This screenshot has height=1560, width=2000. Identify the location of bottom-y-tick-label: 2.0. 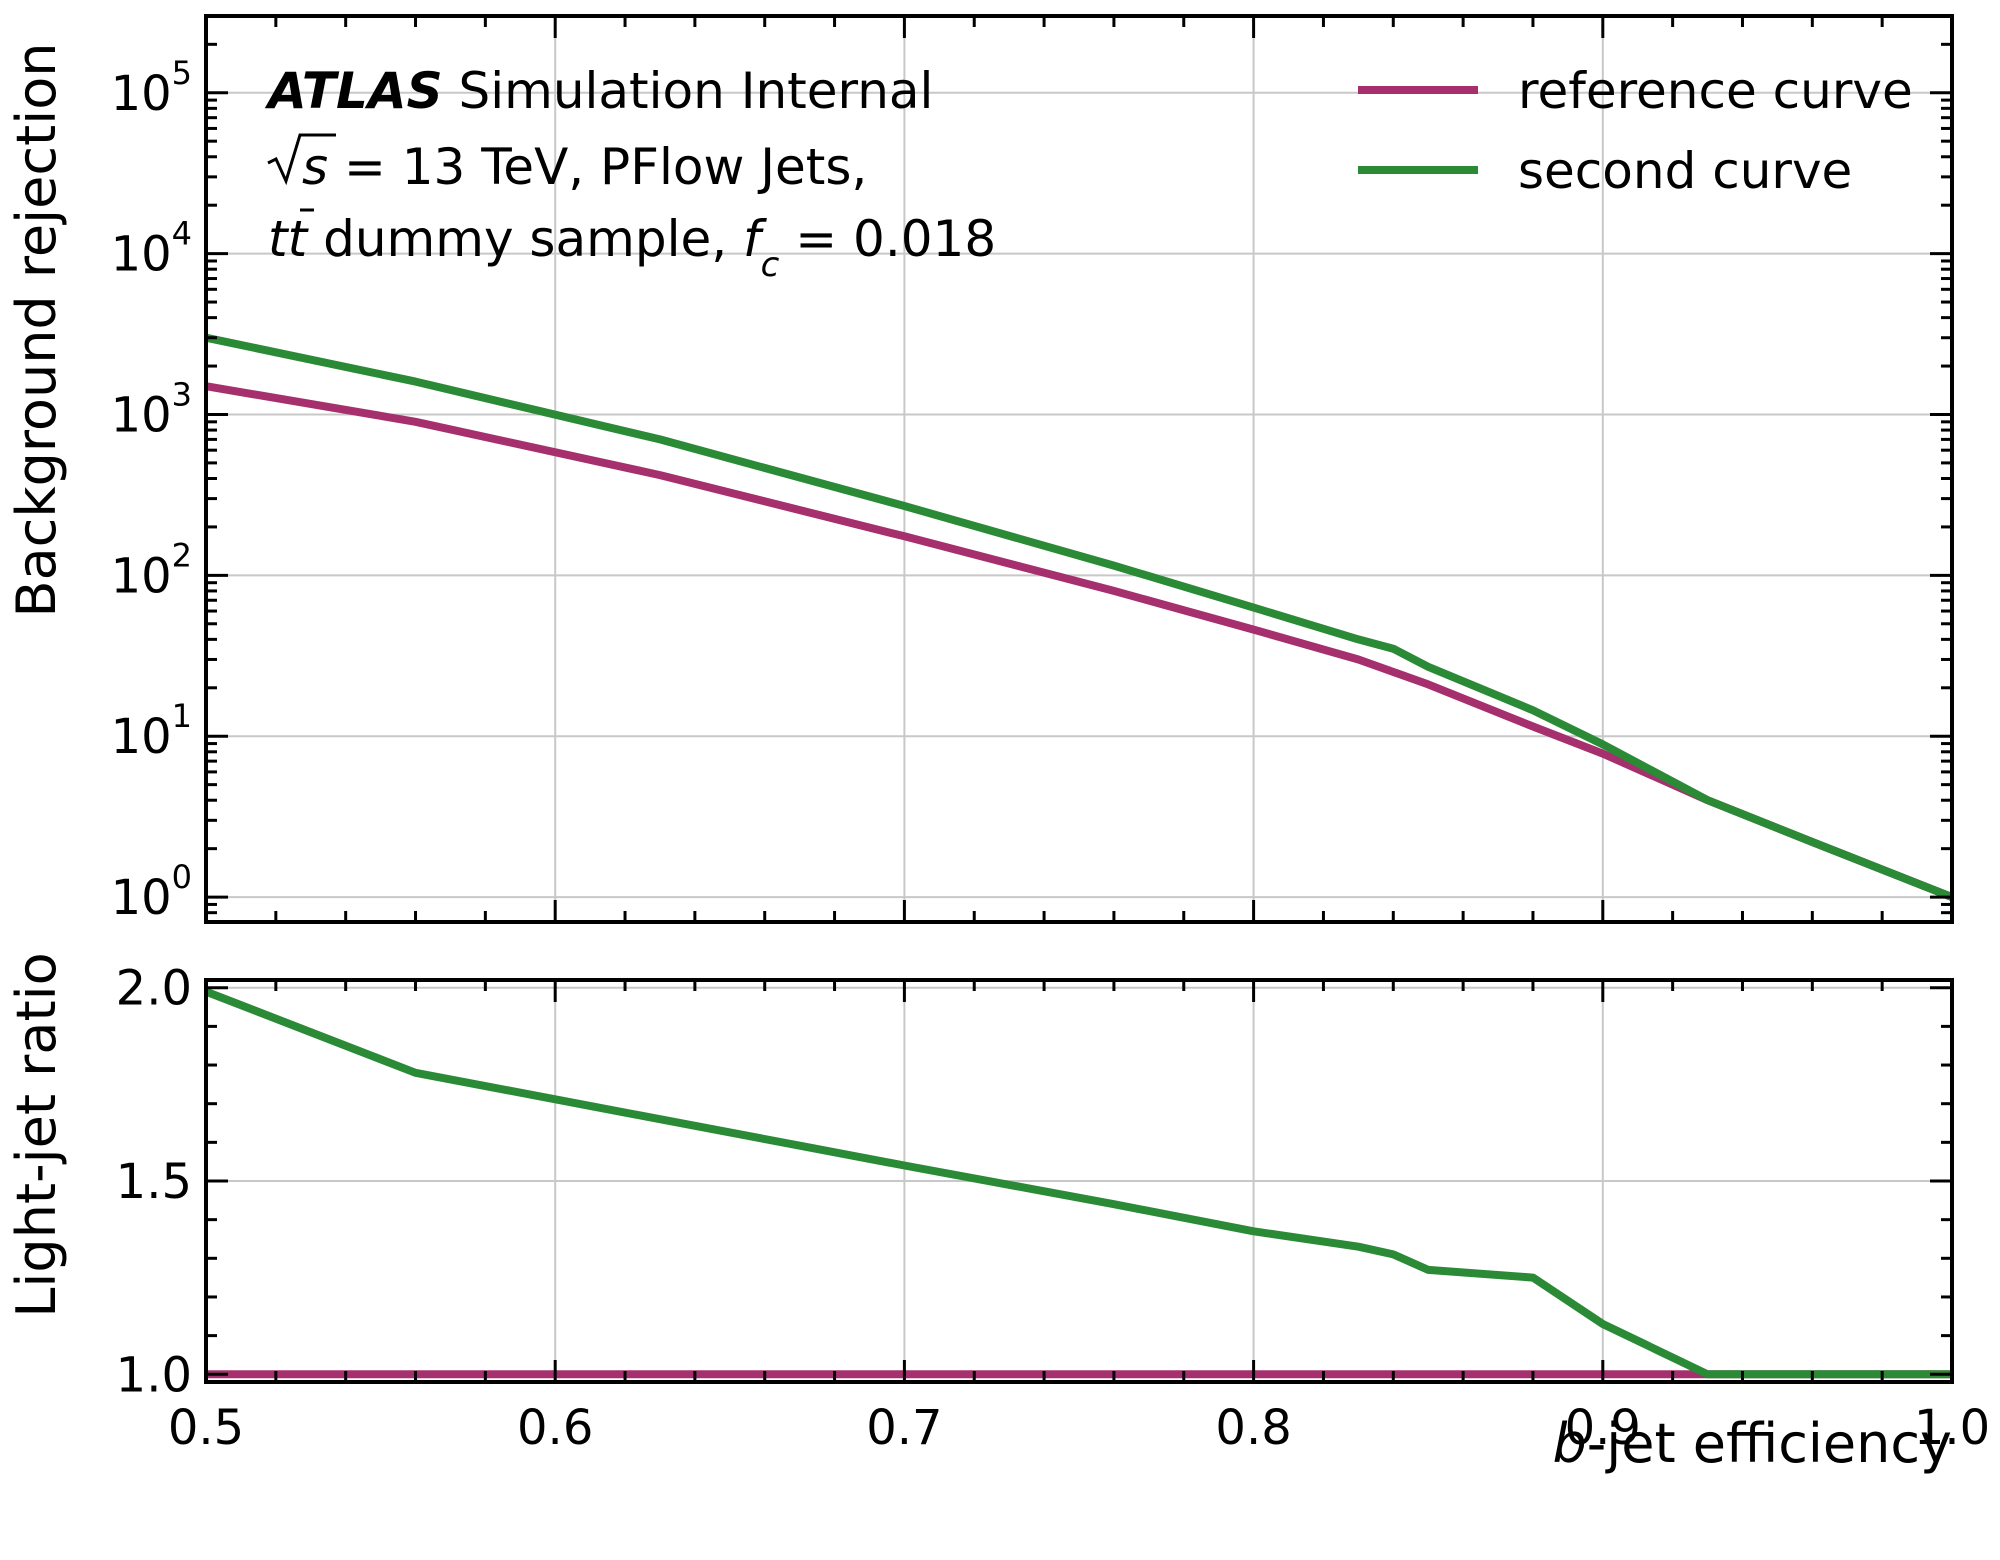
(154, 989).